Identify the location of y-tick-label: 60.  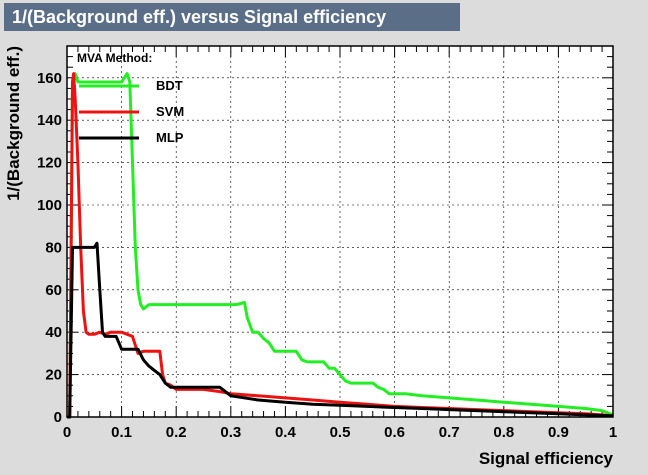
(53, 290).